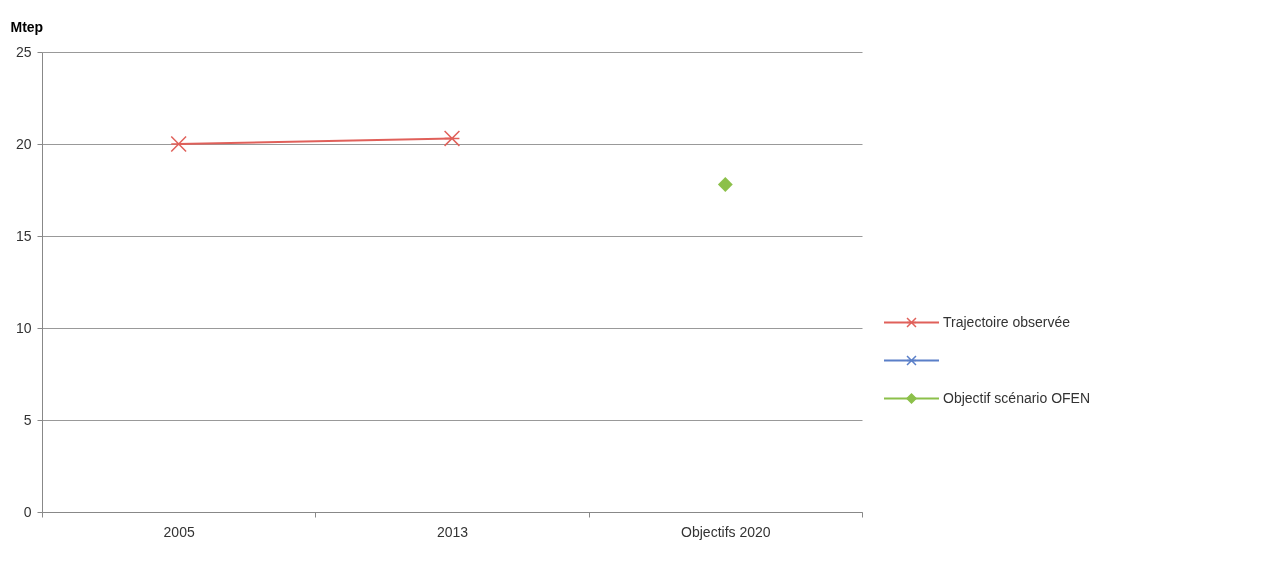  Describe the element at coordinates (1007, 321) in the screenshot. I see `legend-label: Trajectoire observée` at that location.